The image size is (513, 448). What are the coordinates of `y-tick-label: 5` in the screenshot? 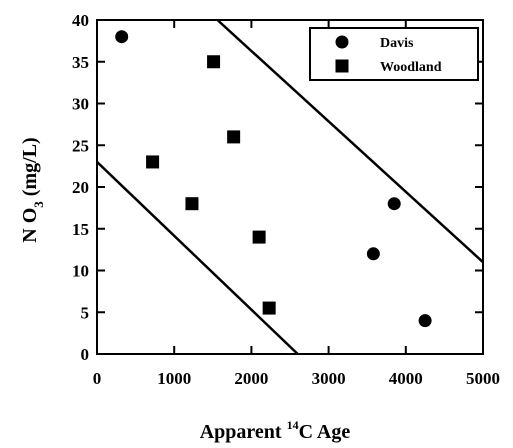 It's located at (85, 312).